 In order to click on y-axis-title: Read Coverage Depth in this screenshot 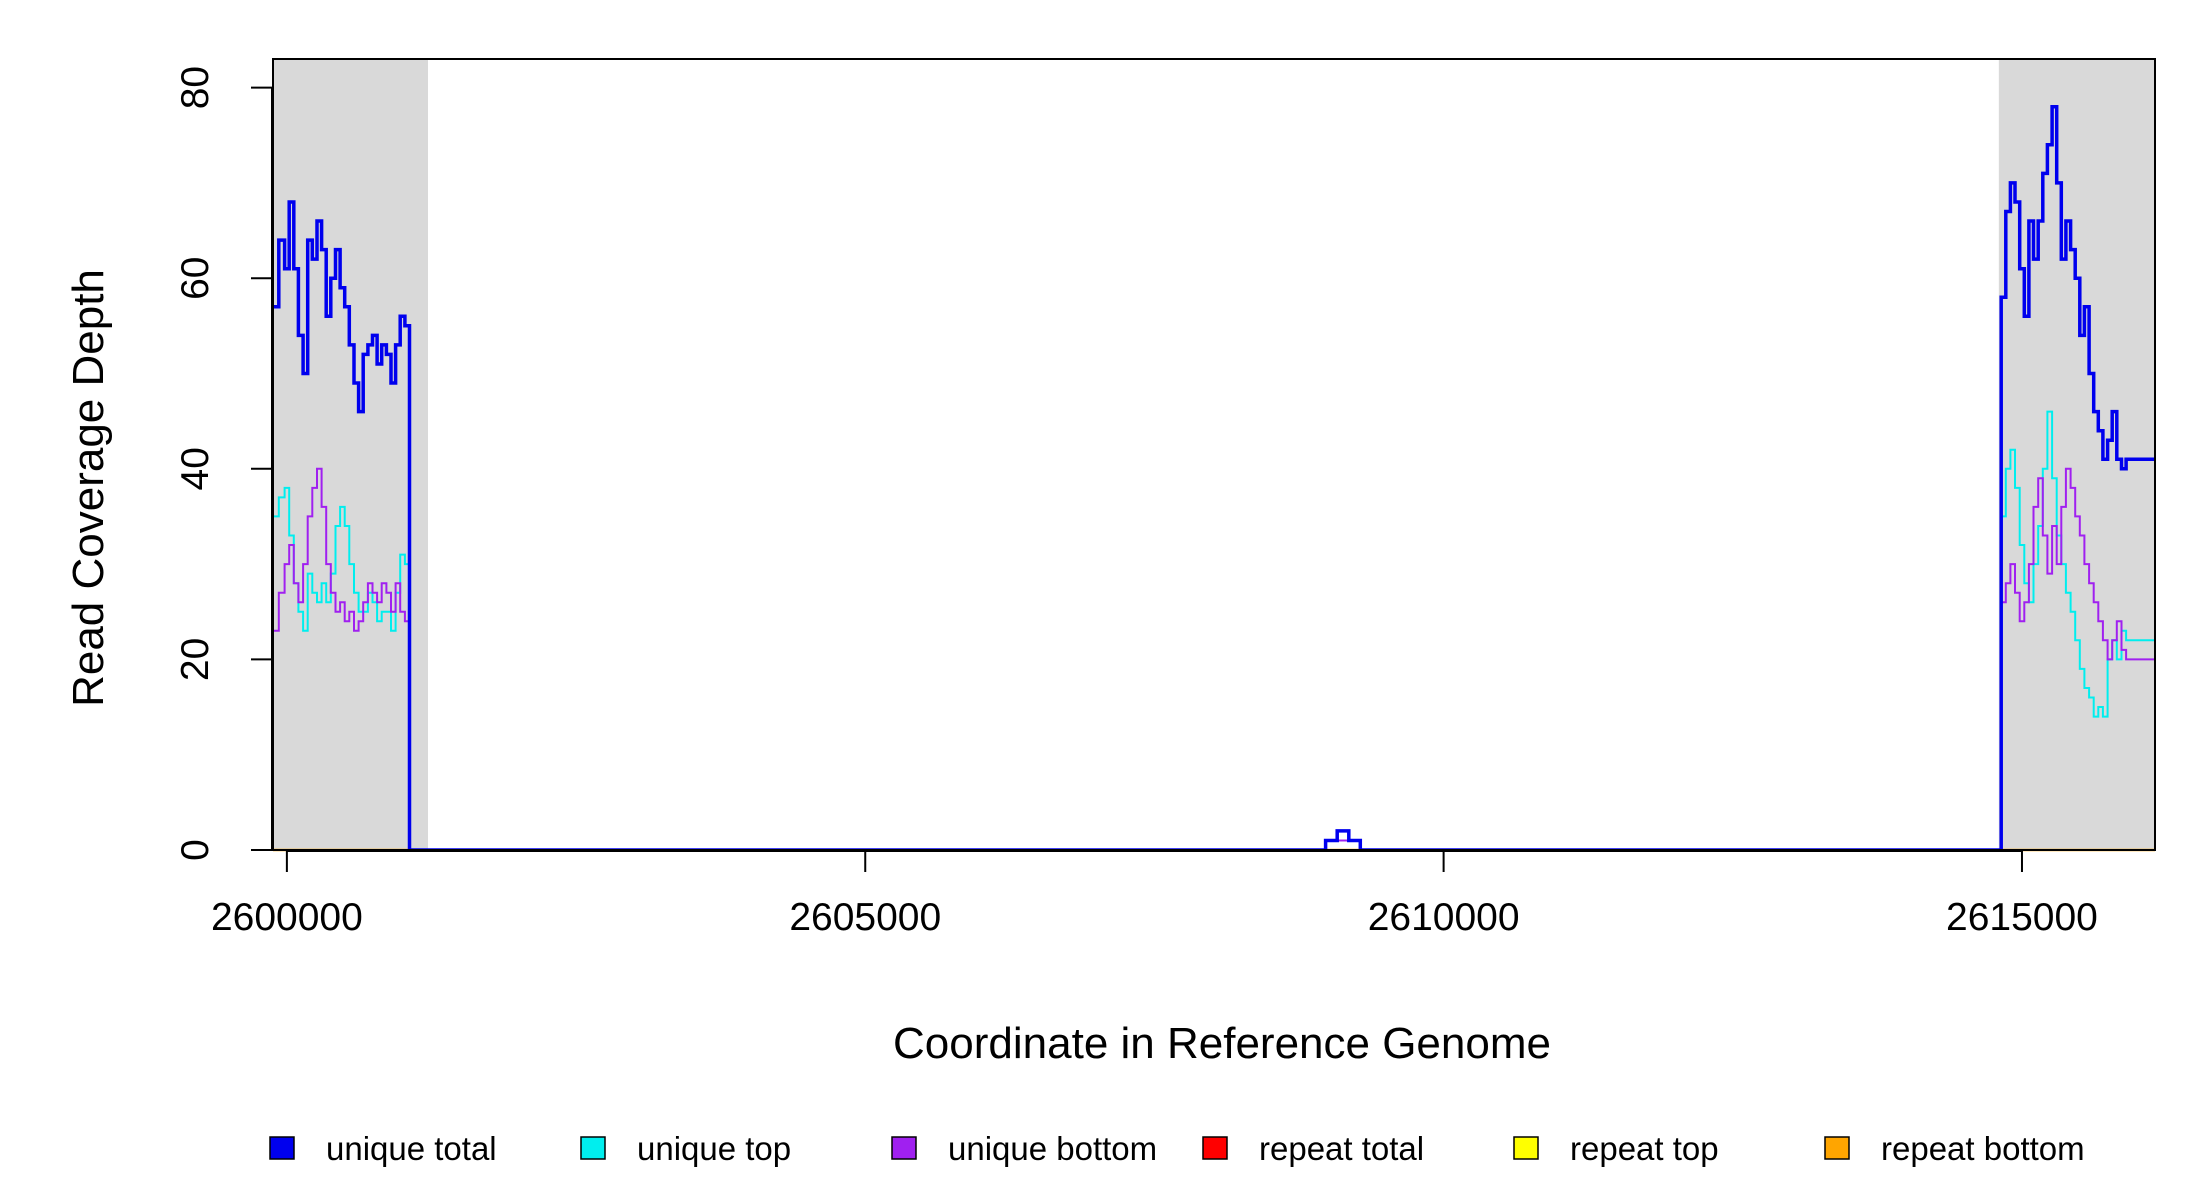, I will do `click(88, 488)`.